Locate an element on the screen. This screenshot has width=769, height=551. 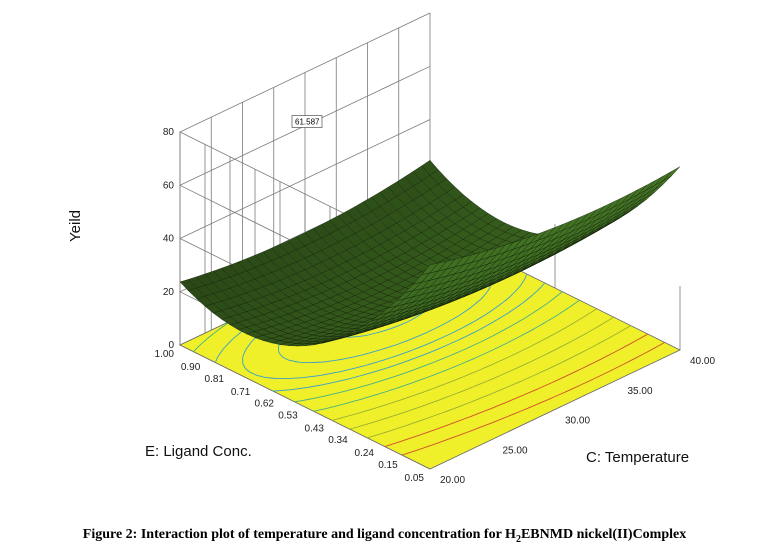
y-tick-label: 0.71 is located at coordinates (241, 392).